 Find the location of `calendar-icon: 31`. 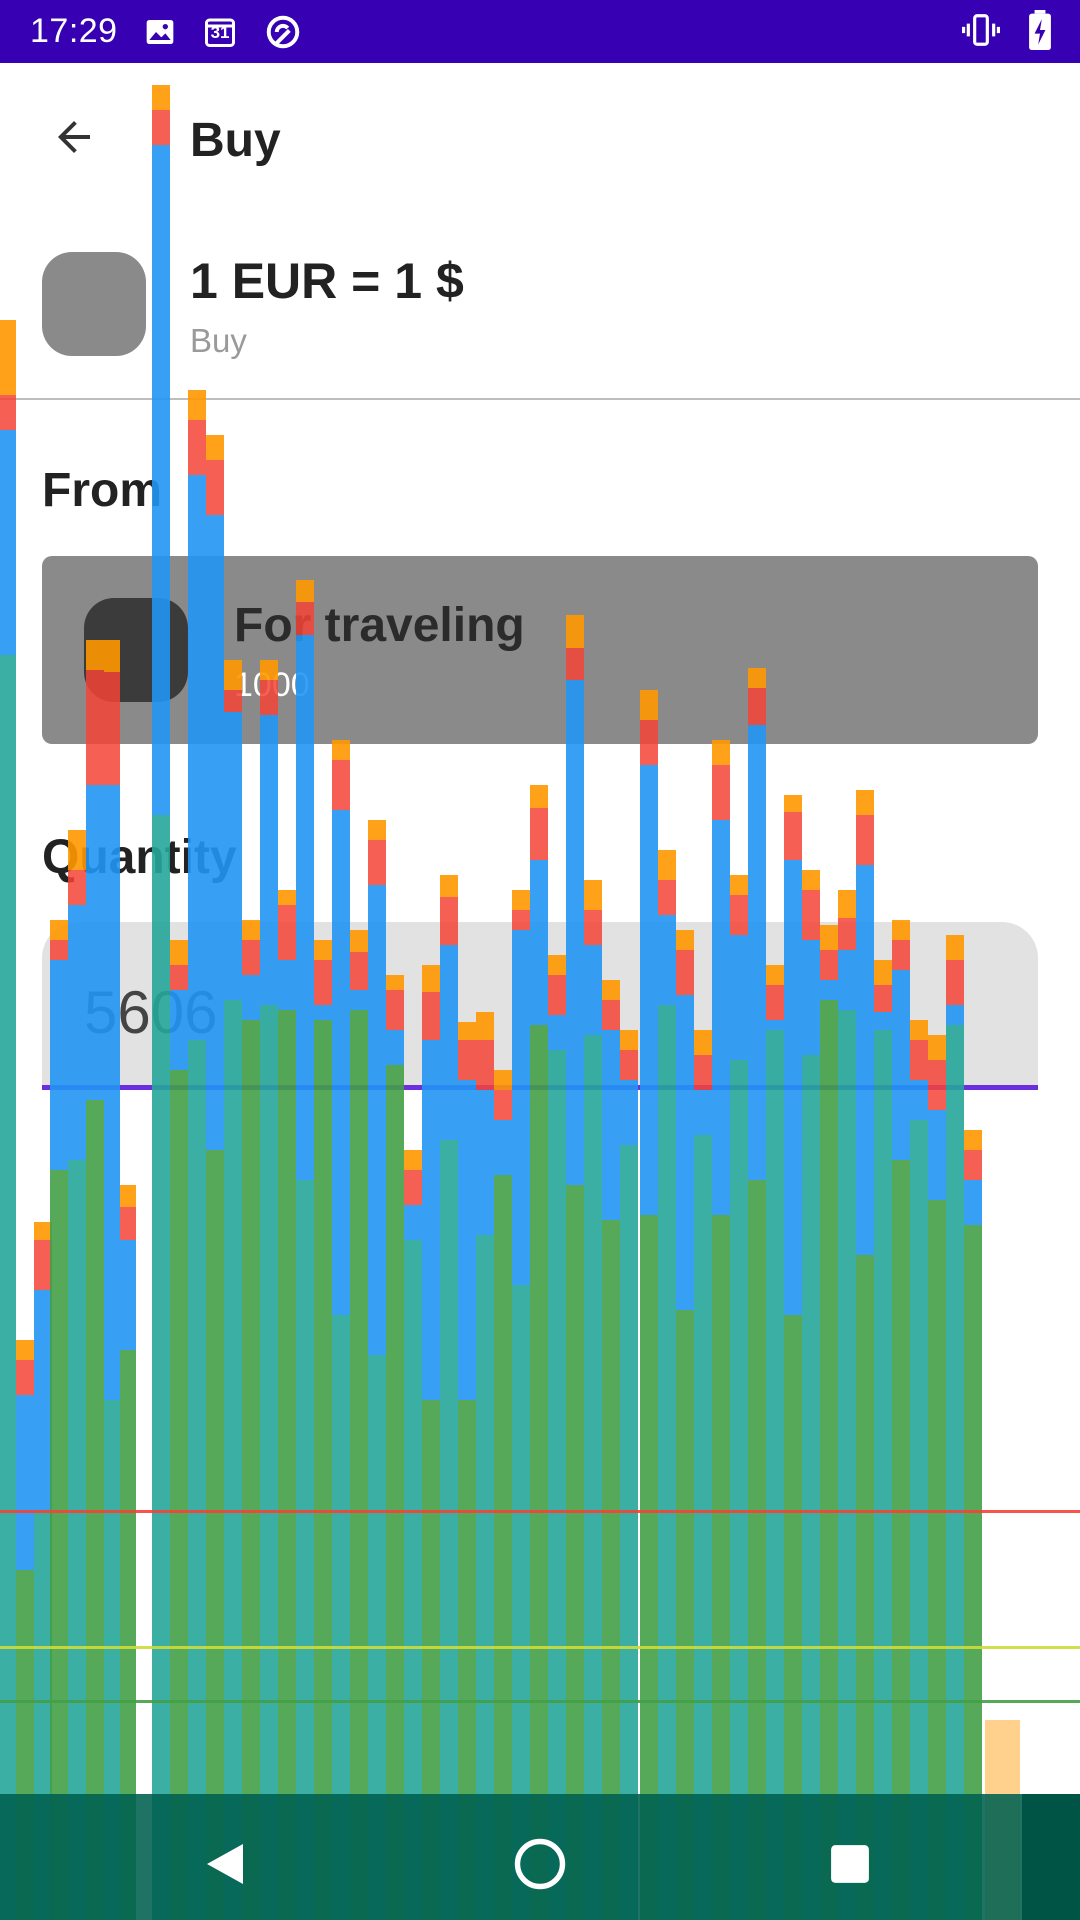

calendar-icon: 31 is located at coordinates (220, 32).